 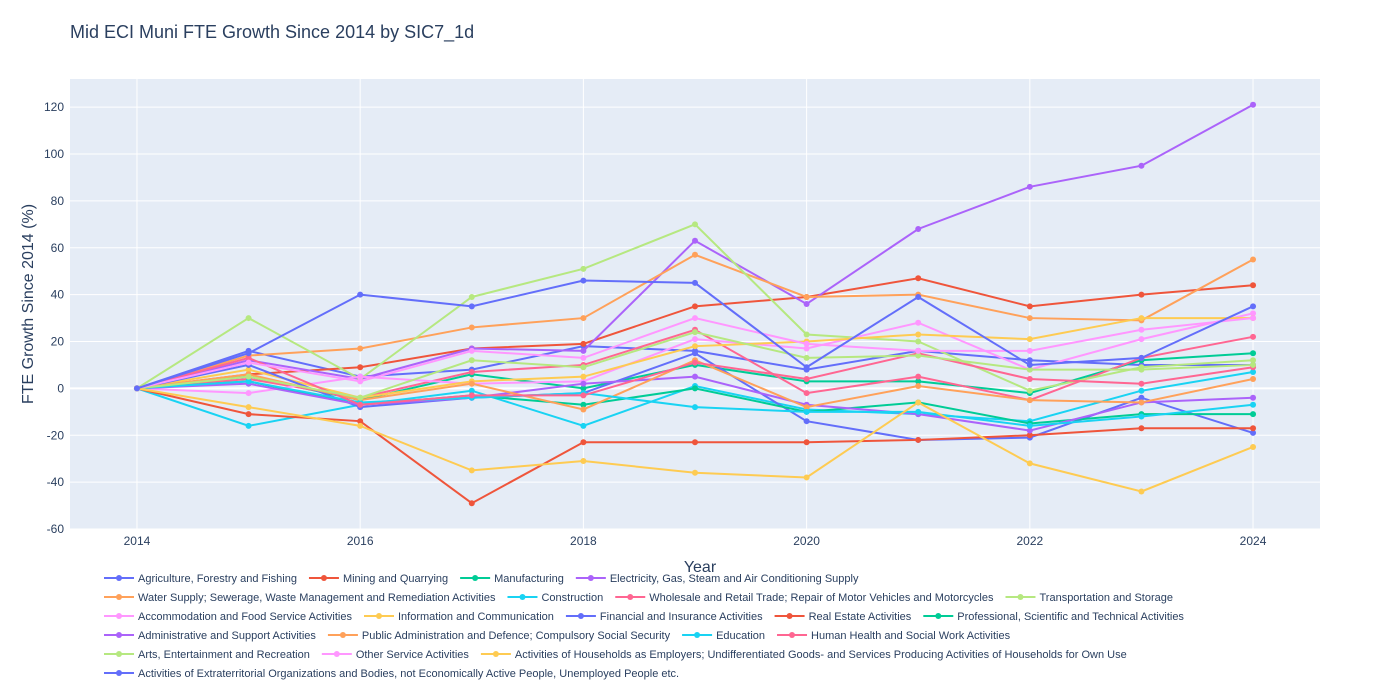 What do you see at coordinates (207, 655) in the screenshot?
I see `legend-item: Arts, Entertainment and Recreation` at bounding box center [207, 655].